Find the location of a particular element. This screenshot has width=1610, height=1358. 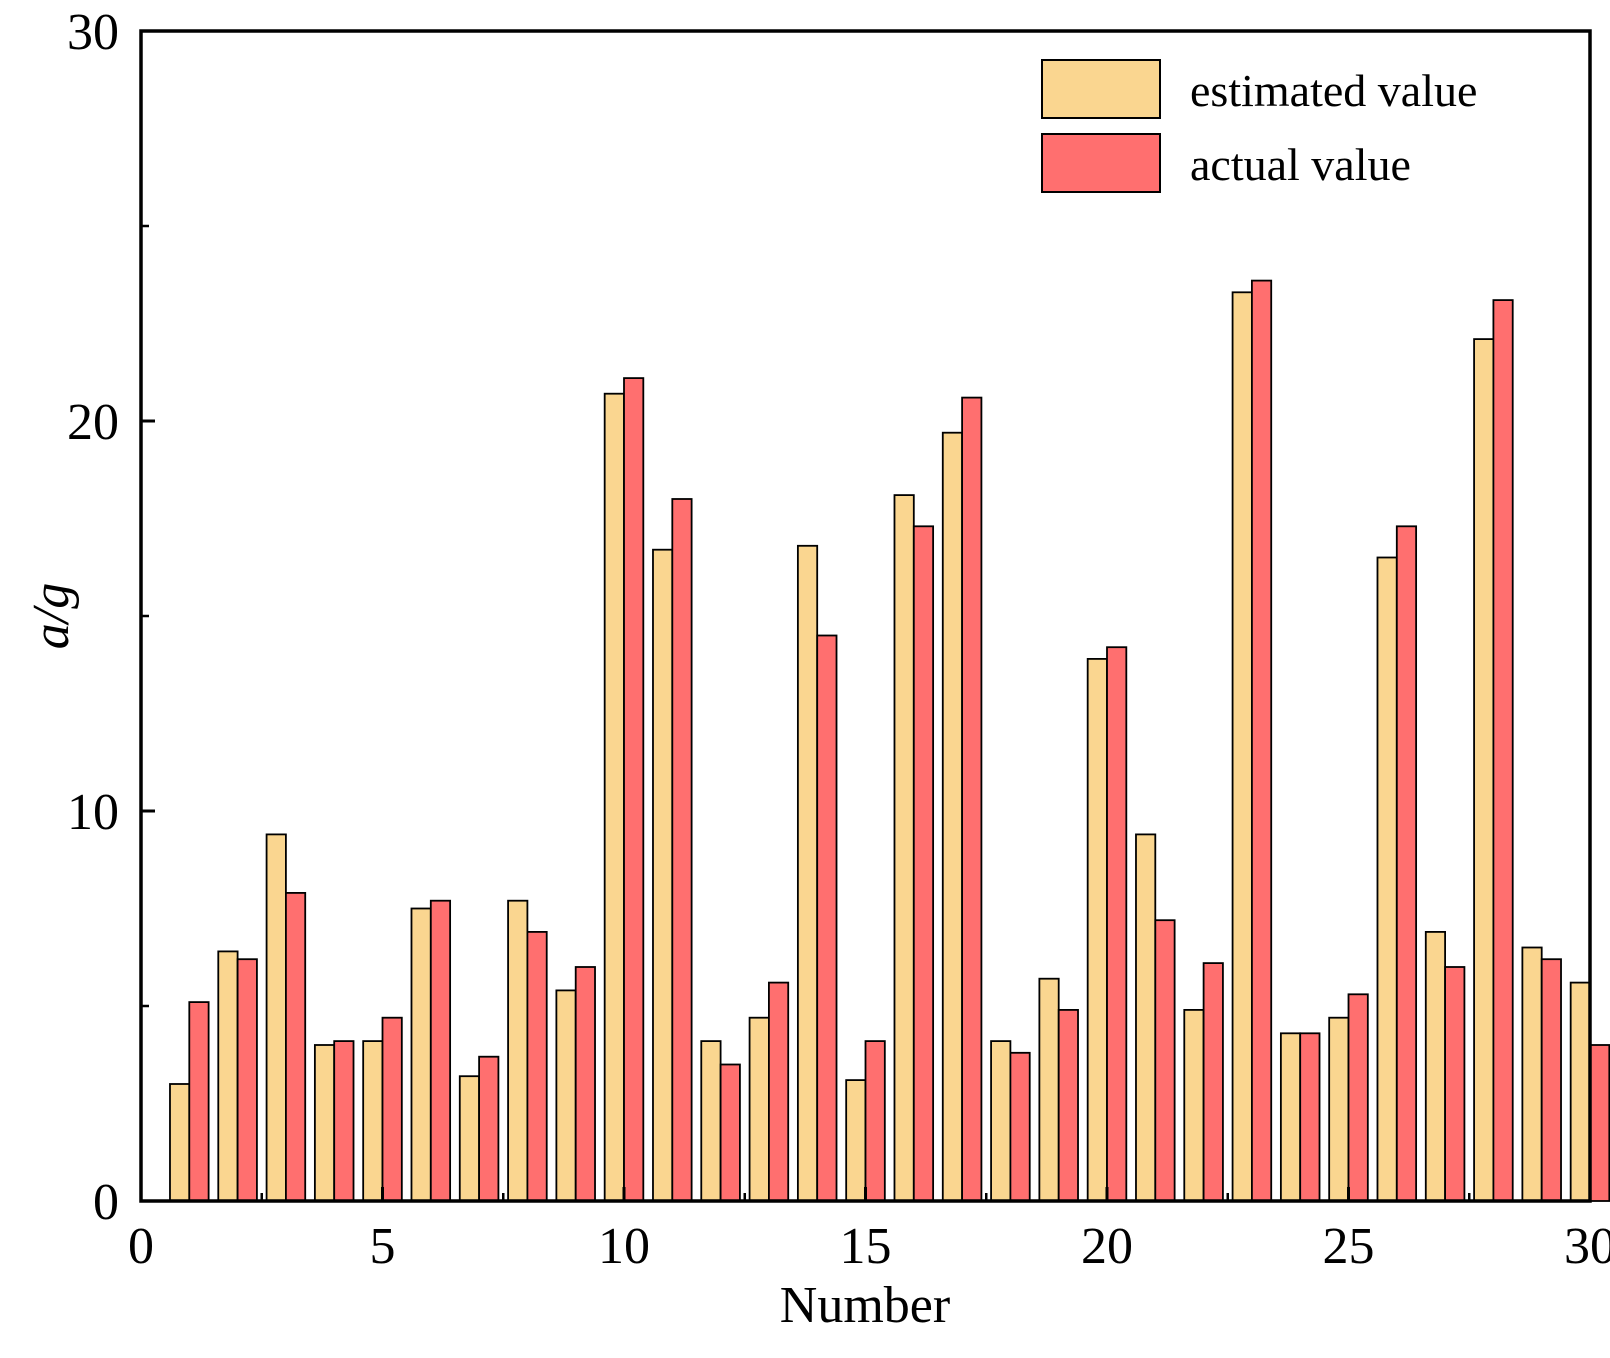

x-tick-label-10: 10 is located at coordinates (624, 1246).